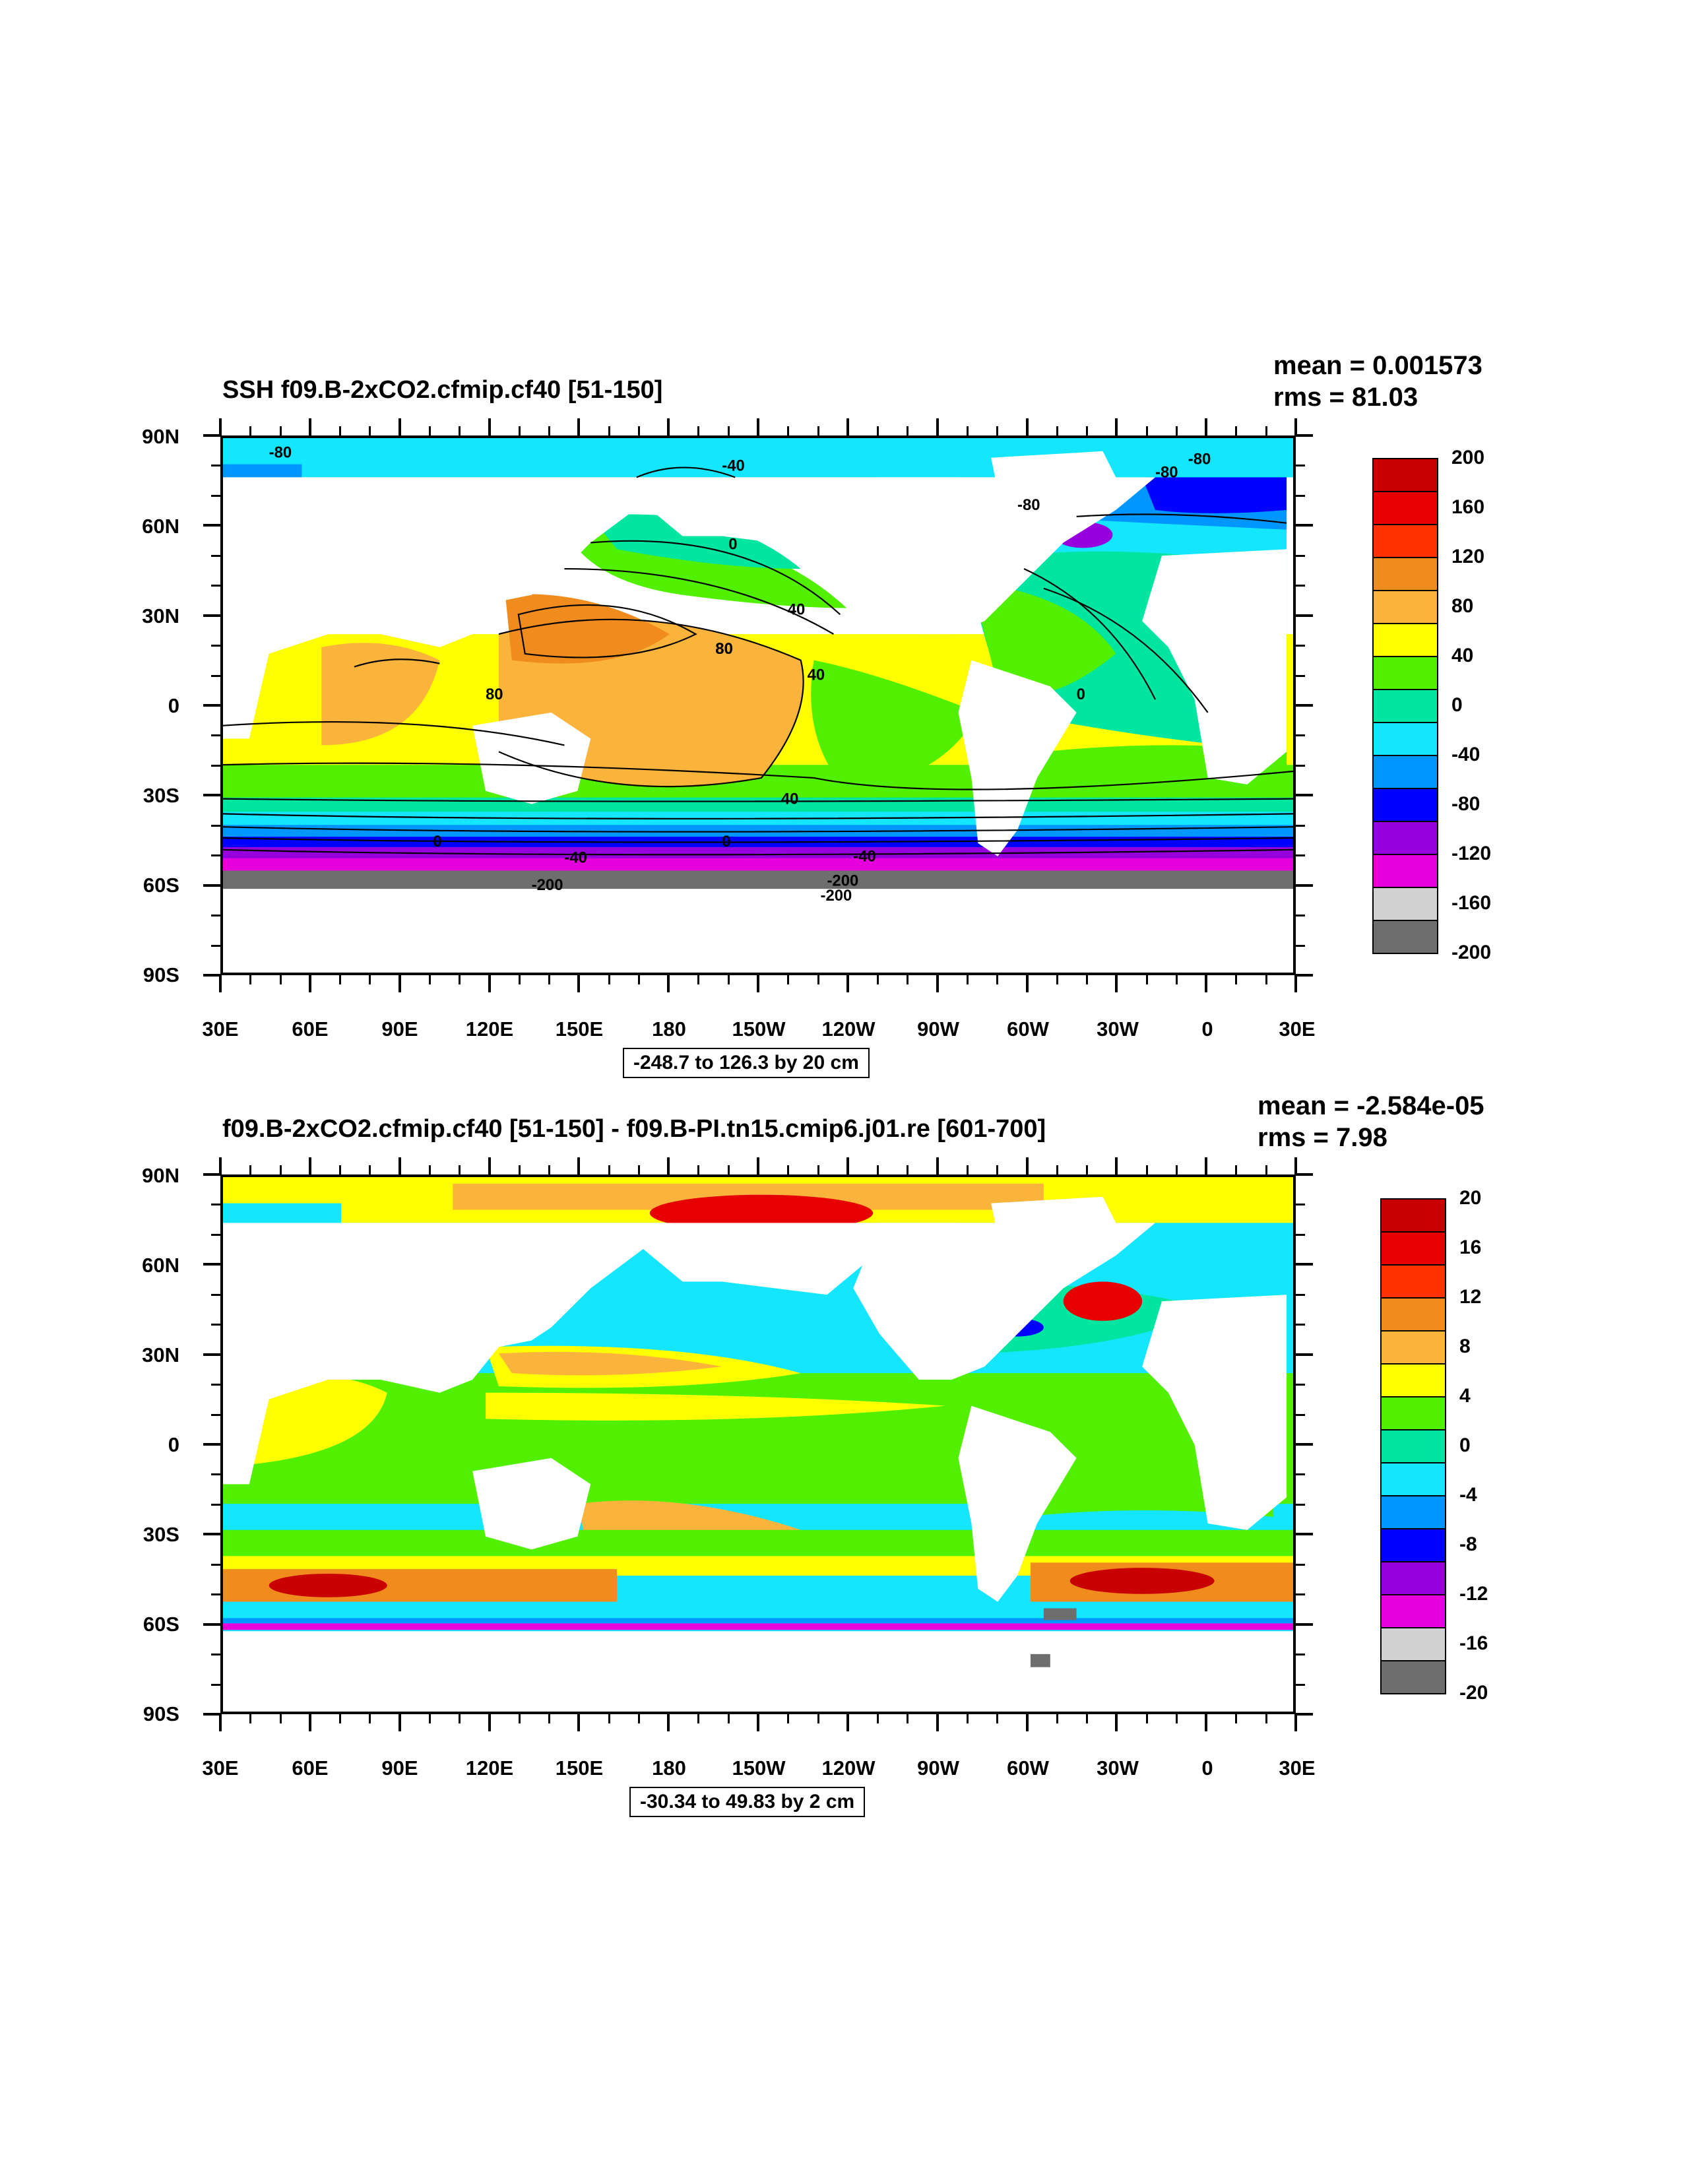 Image resolution: width=1689 pixels, height=2184 pixels. What do you see at coordinates (1214, 491) in the screenshot?
I see `p1-labrador-blue` at bounding box center [1214, 491].